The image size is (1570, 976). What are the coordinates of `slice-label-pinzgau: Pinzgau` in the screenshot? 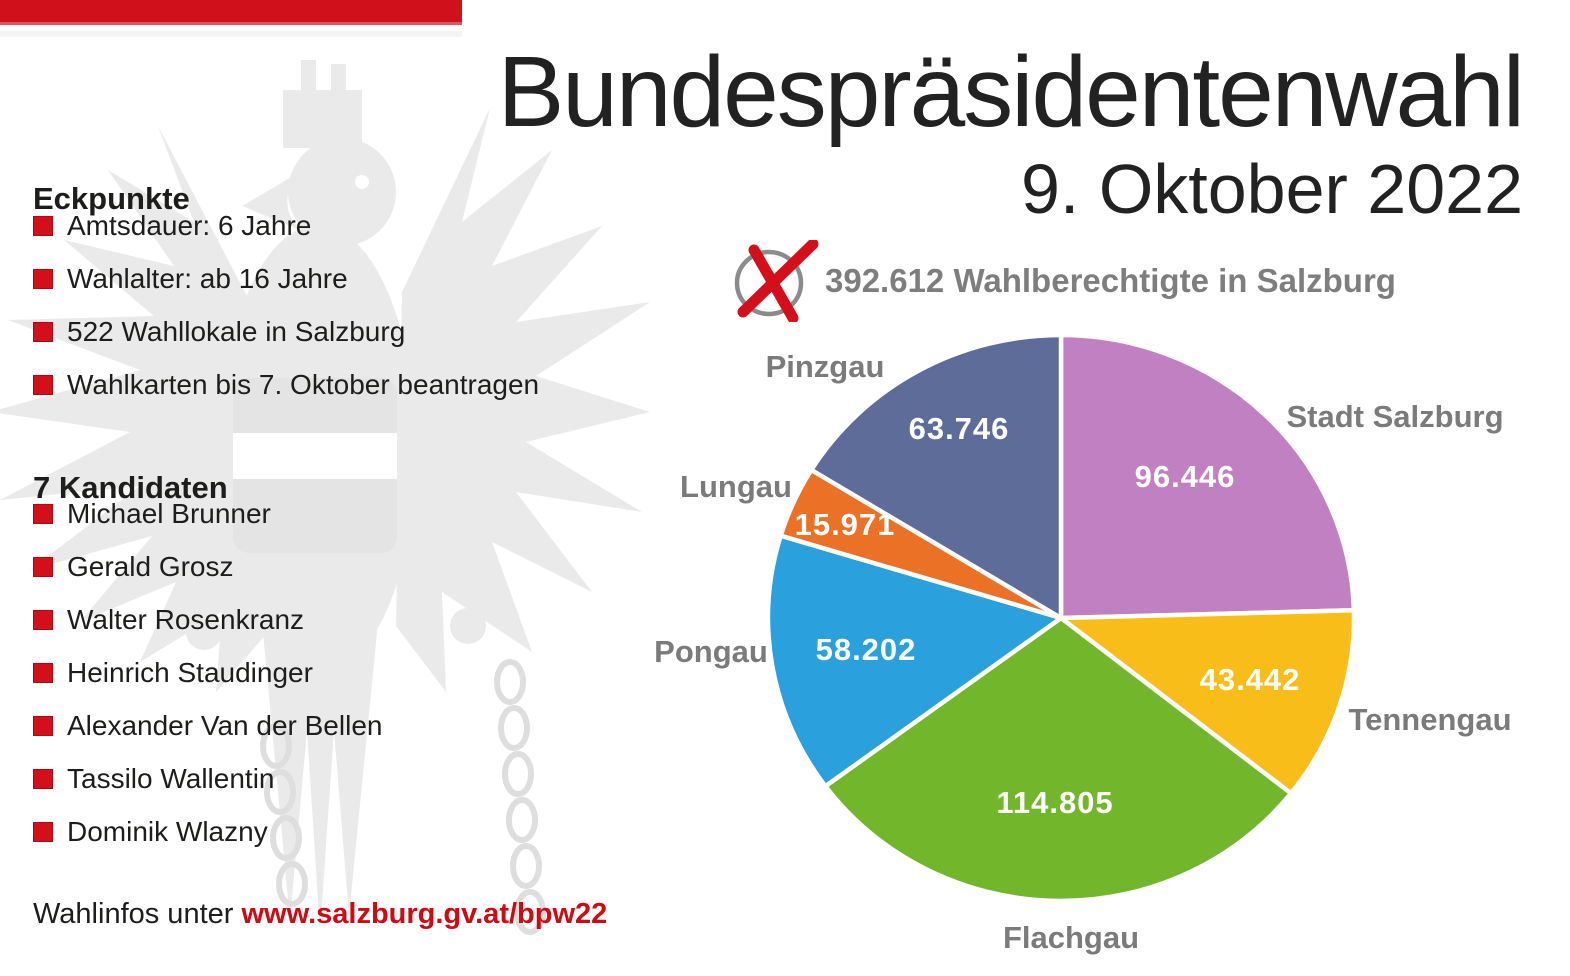 It's located at (825, 366).